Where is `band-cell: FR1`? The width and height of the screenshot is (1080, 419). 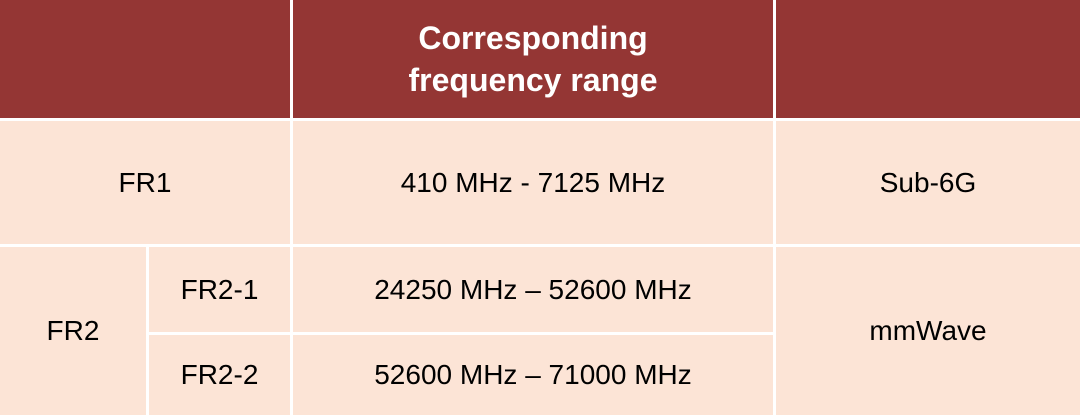
band-cell: FR1 is located at coordinates (145, 182).